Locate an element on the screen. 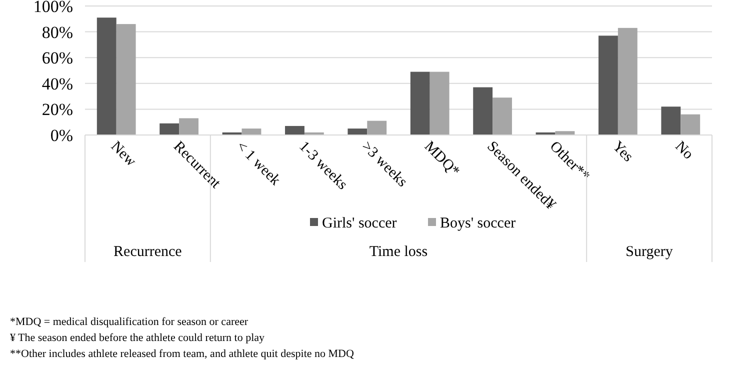 The image size is (733, 366). y-tick-label: 100% is located at coordinates (53, 8).